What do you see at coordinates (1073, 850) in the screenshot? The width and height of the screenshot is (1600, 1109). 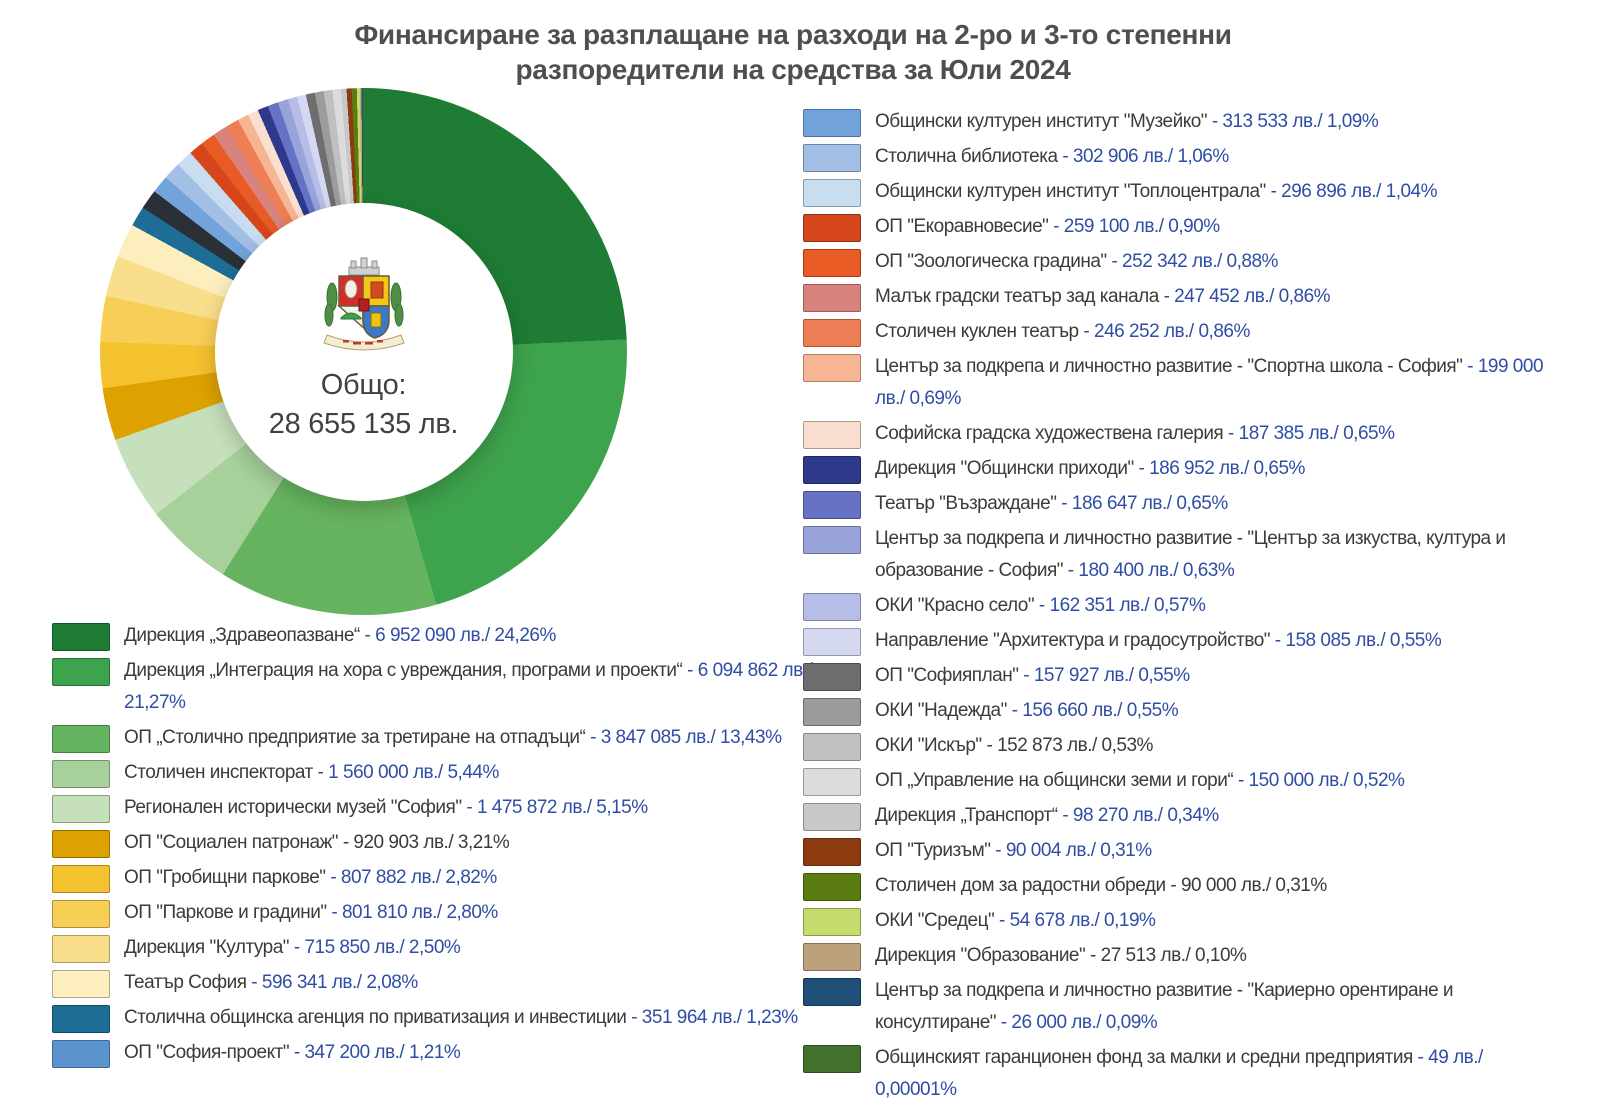 I see `legend-value: - 90 004 лв./ 0,31%` at bounding box center [1073, 850].